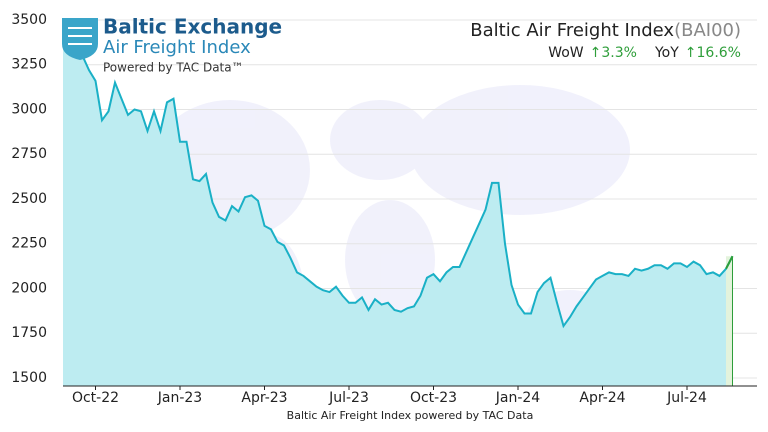 The width and height of the screenshot is (768, 432). I want to click on stats-line: WoW ↑3.3% YoY ↑16.6%, so click(644, 53).